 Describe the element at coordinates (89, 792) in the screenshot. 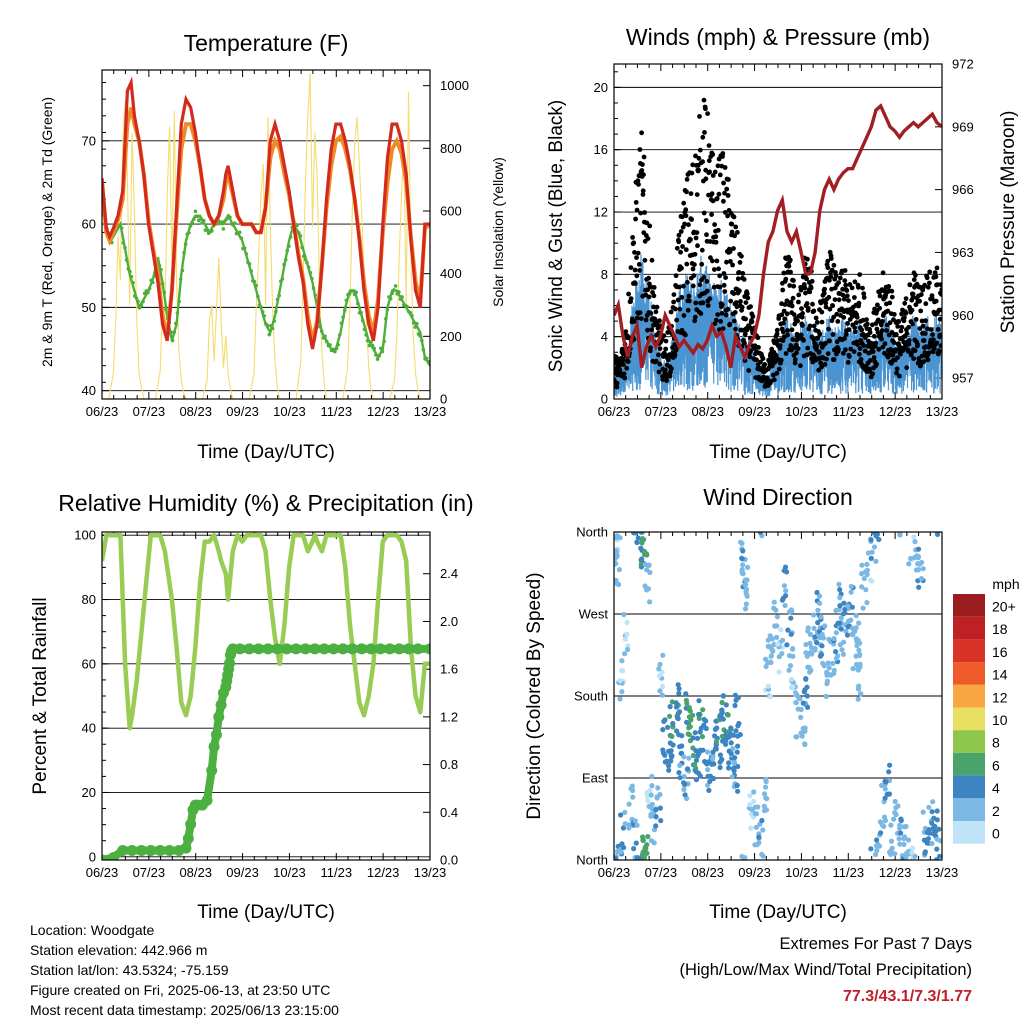

I see `y-tick-label: 20` at that location.